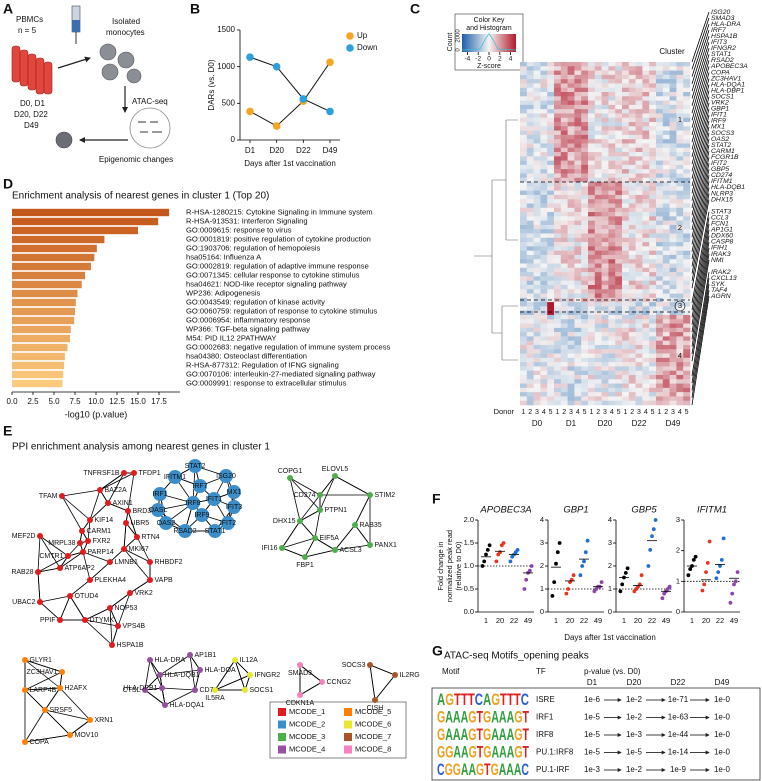 This screenshot has height=781, width=762. I want to click on node-label: UBAC2, so click(23, 602).